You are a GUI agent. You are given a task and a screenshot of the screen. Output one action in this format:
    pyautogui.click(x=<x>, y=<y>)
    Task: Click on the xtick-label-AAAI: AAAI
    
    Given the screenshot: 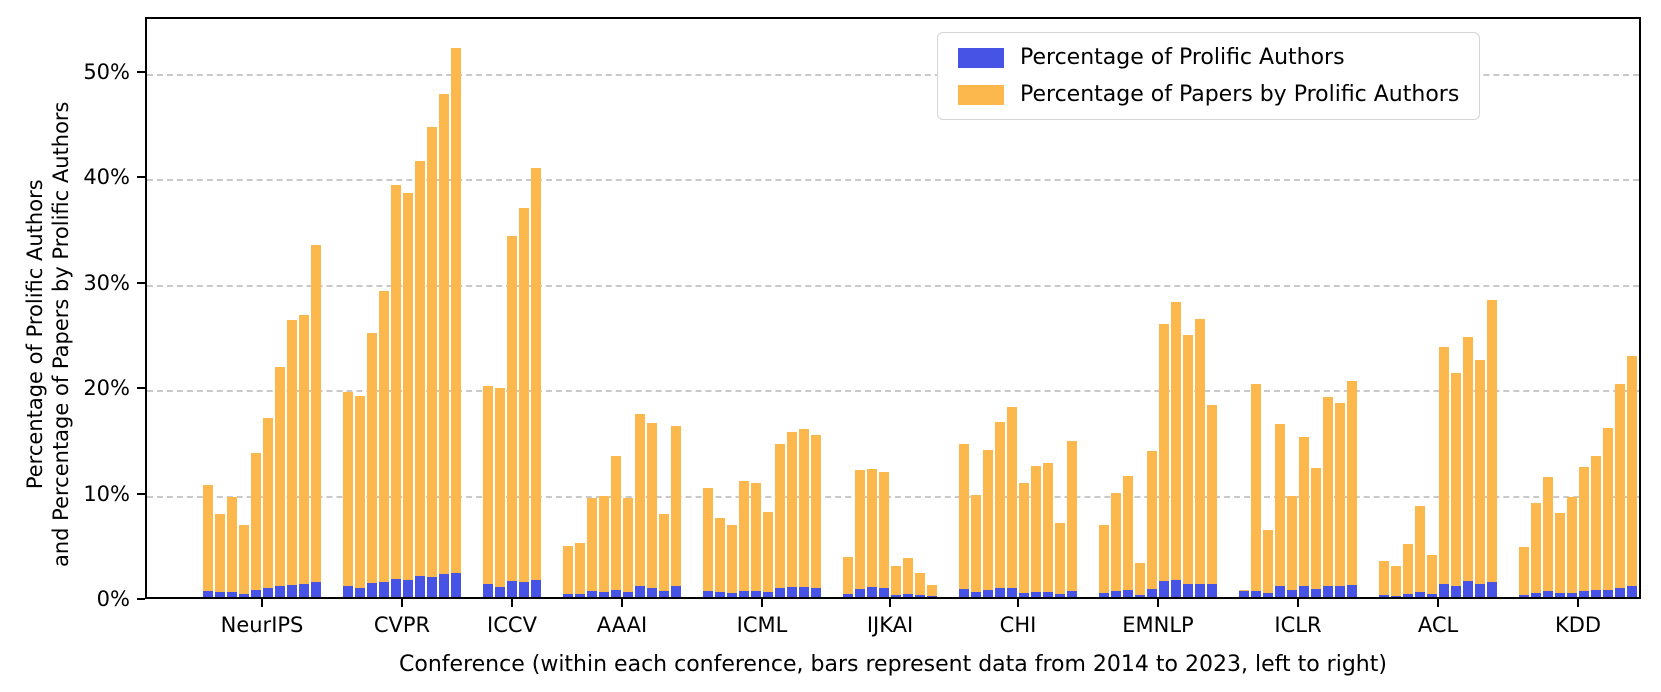 What is the action you would take?
    pyautogui.click(x=622, y=625)
    